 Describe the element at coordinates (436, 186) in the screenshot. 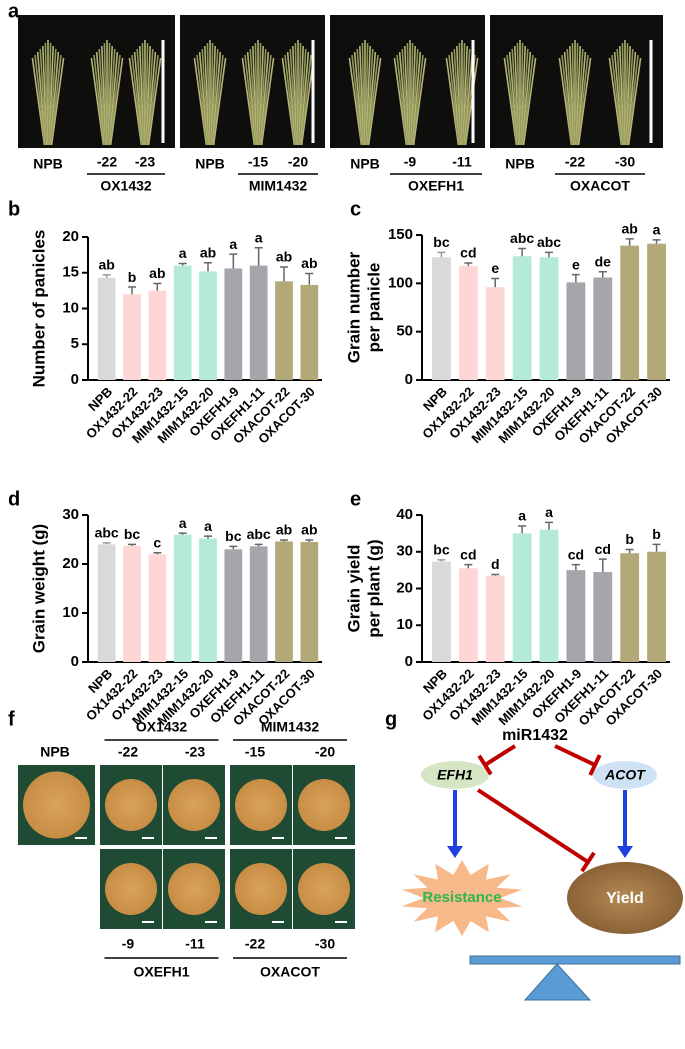

I see `group-label: OXEFH1` at that location.